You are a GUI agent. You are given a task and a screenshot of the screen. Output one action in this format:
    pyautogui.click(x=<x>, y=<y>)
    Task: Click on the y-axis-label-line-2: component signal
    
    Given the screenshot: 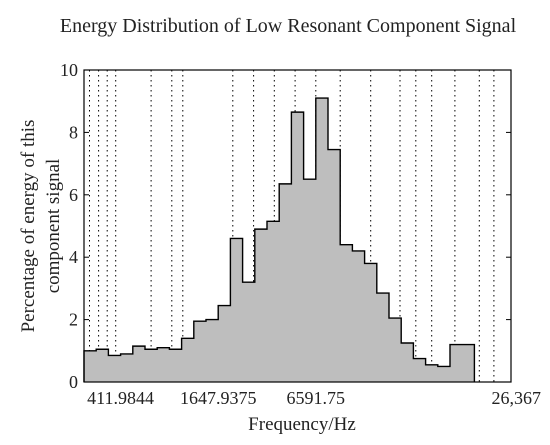 What is the action you would take?
    pyautogui.click(x=53, y=226)
    